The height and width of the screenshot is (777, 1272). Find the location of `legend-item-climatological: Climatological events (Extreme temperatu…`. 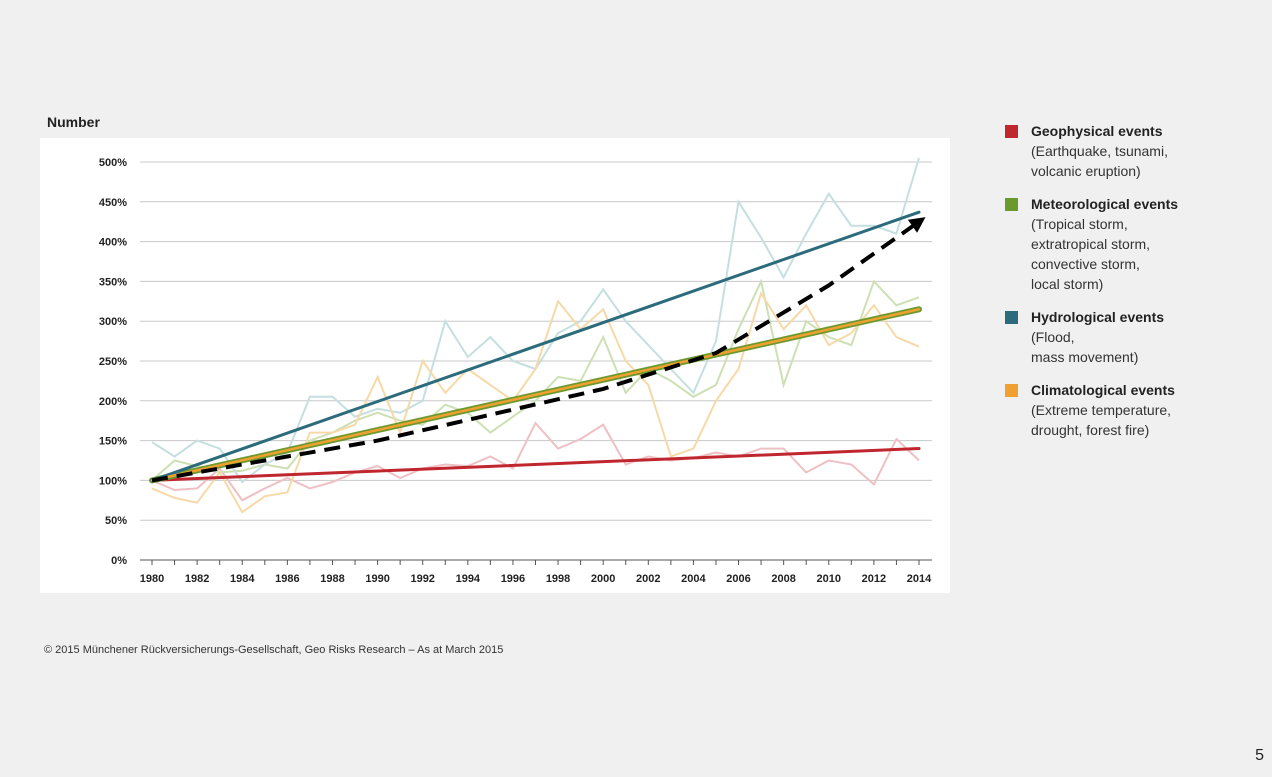

legend-item-climatological: Climatological events (Extreme temperatu… is located at coordinates (1135, 410).